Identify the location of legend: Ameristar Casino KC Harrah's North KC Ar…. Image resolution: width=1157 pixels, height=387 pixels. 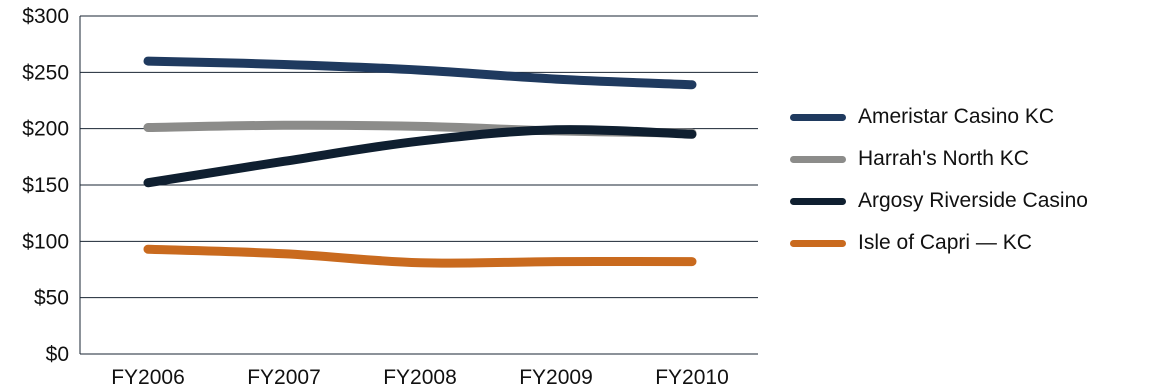
(939, 180).